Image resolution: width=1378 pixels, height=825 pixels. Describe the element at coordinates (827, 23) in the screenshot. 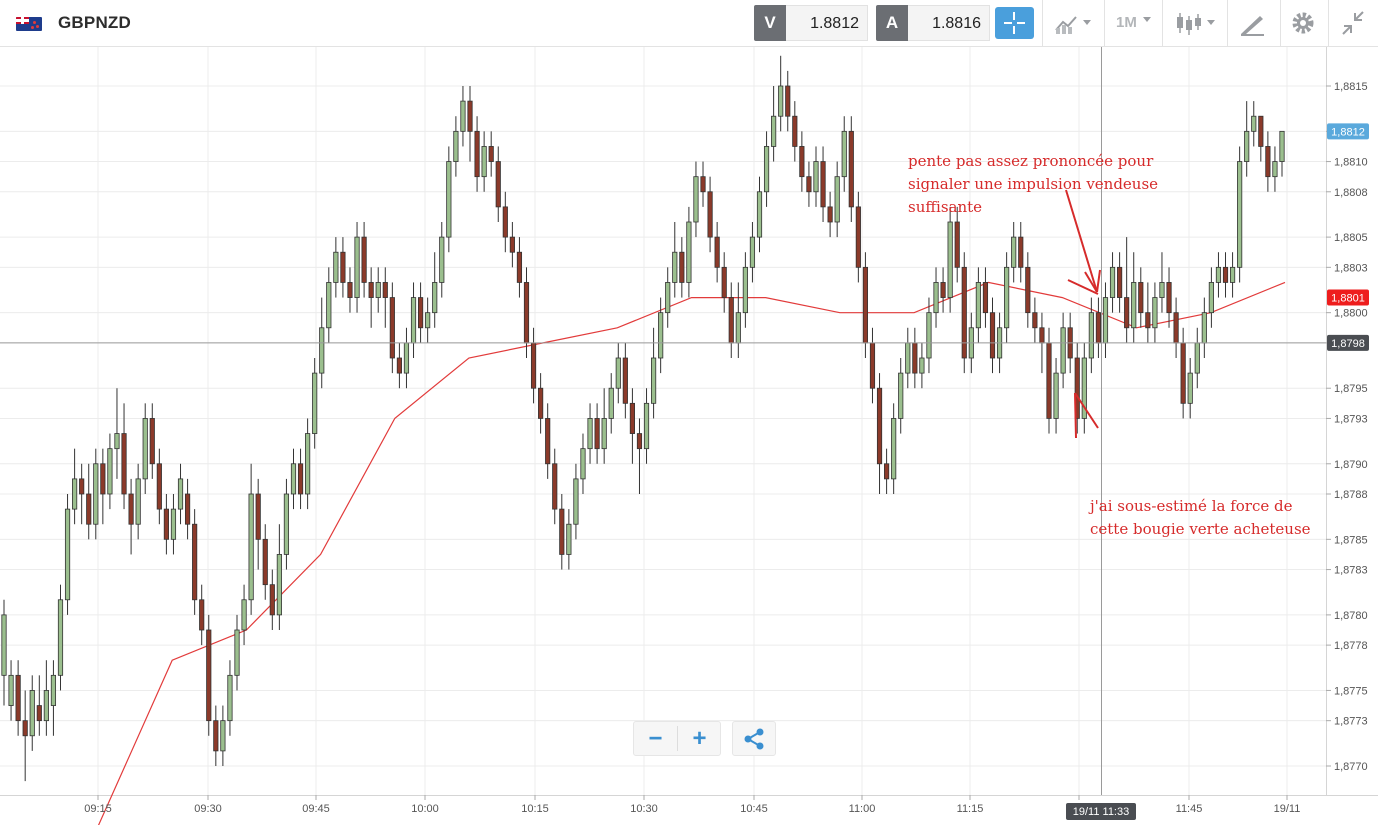

I see `sell-price: 1.8812` at that location.